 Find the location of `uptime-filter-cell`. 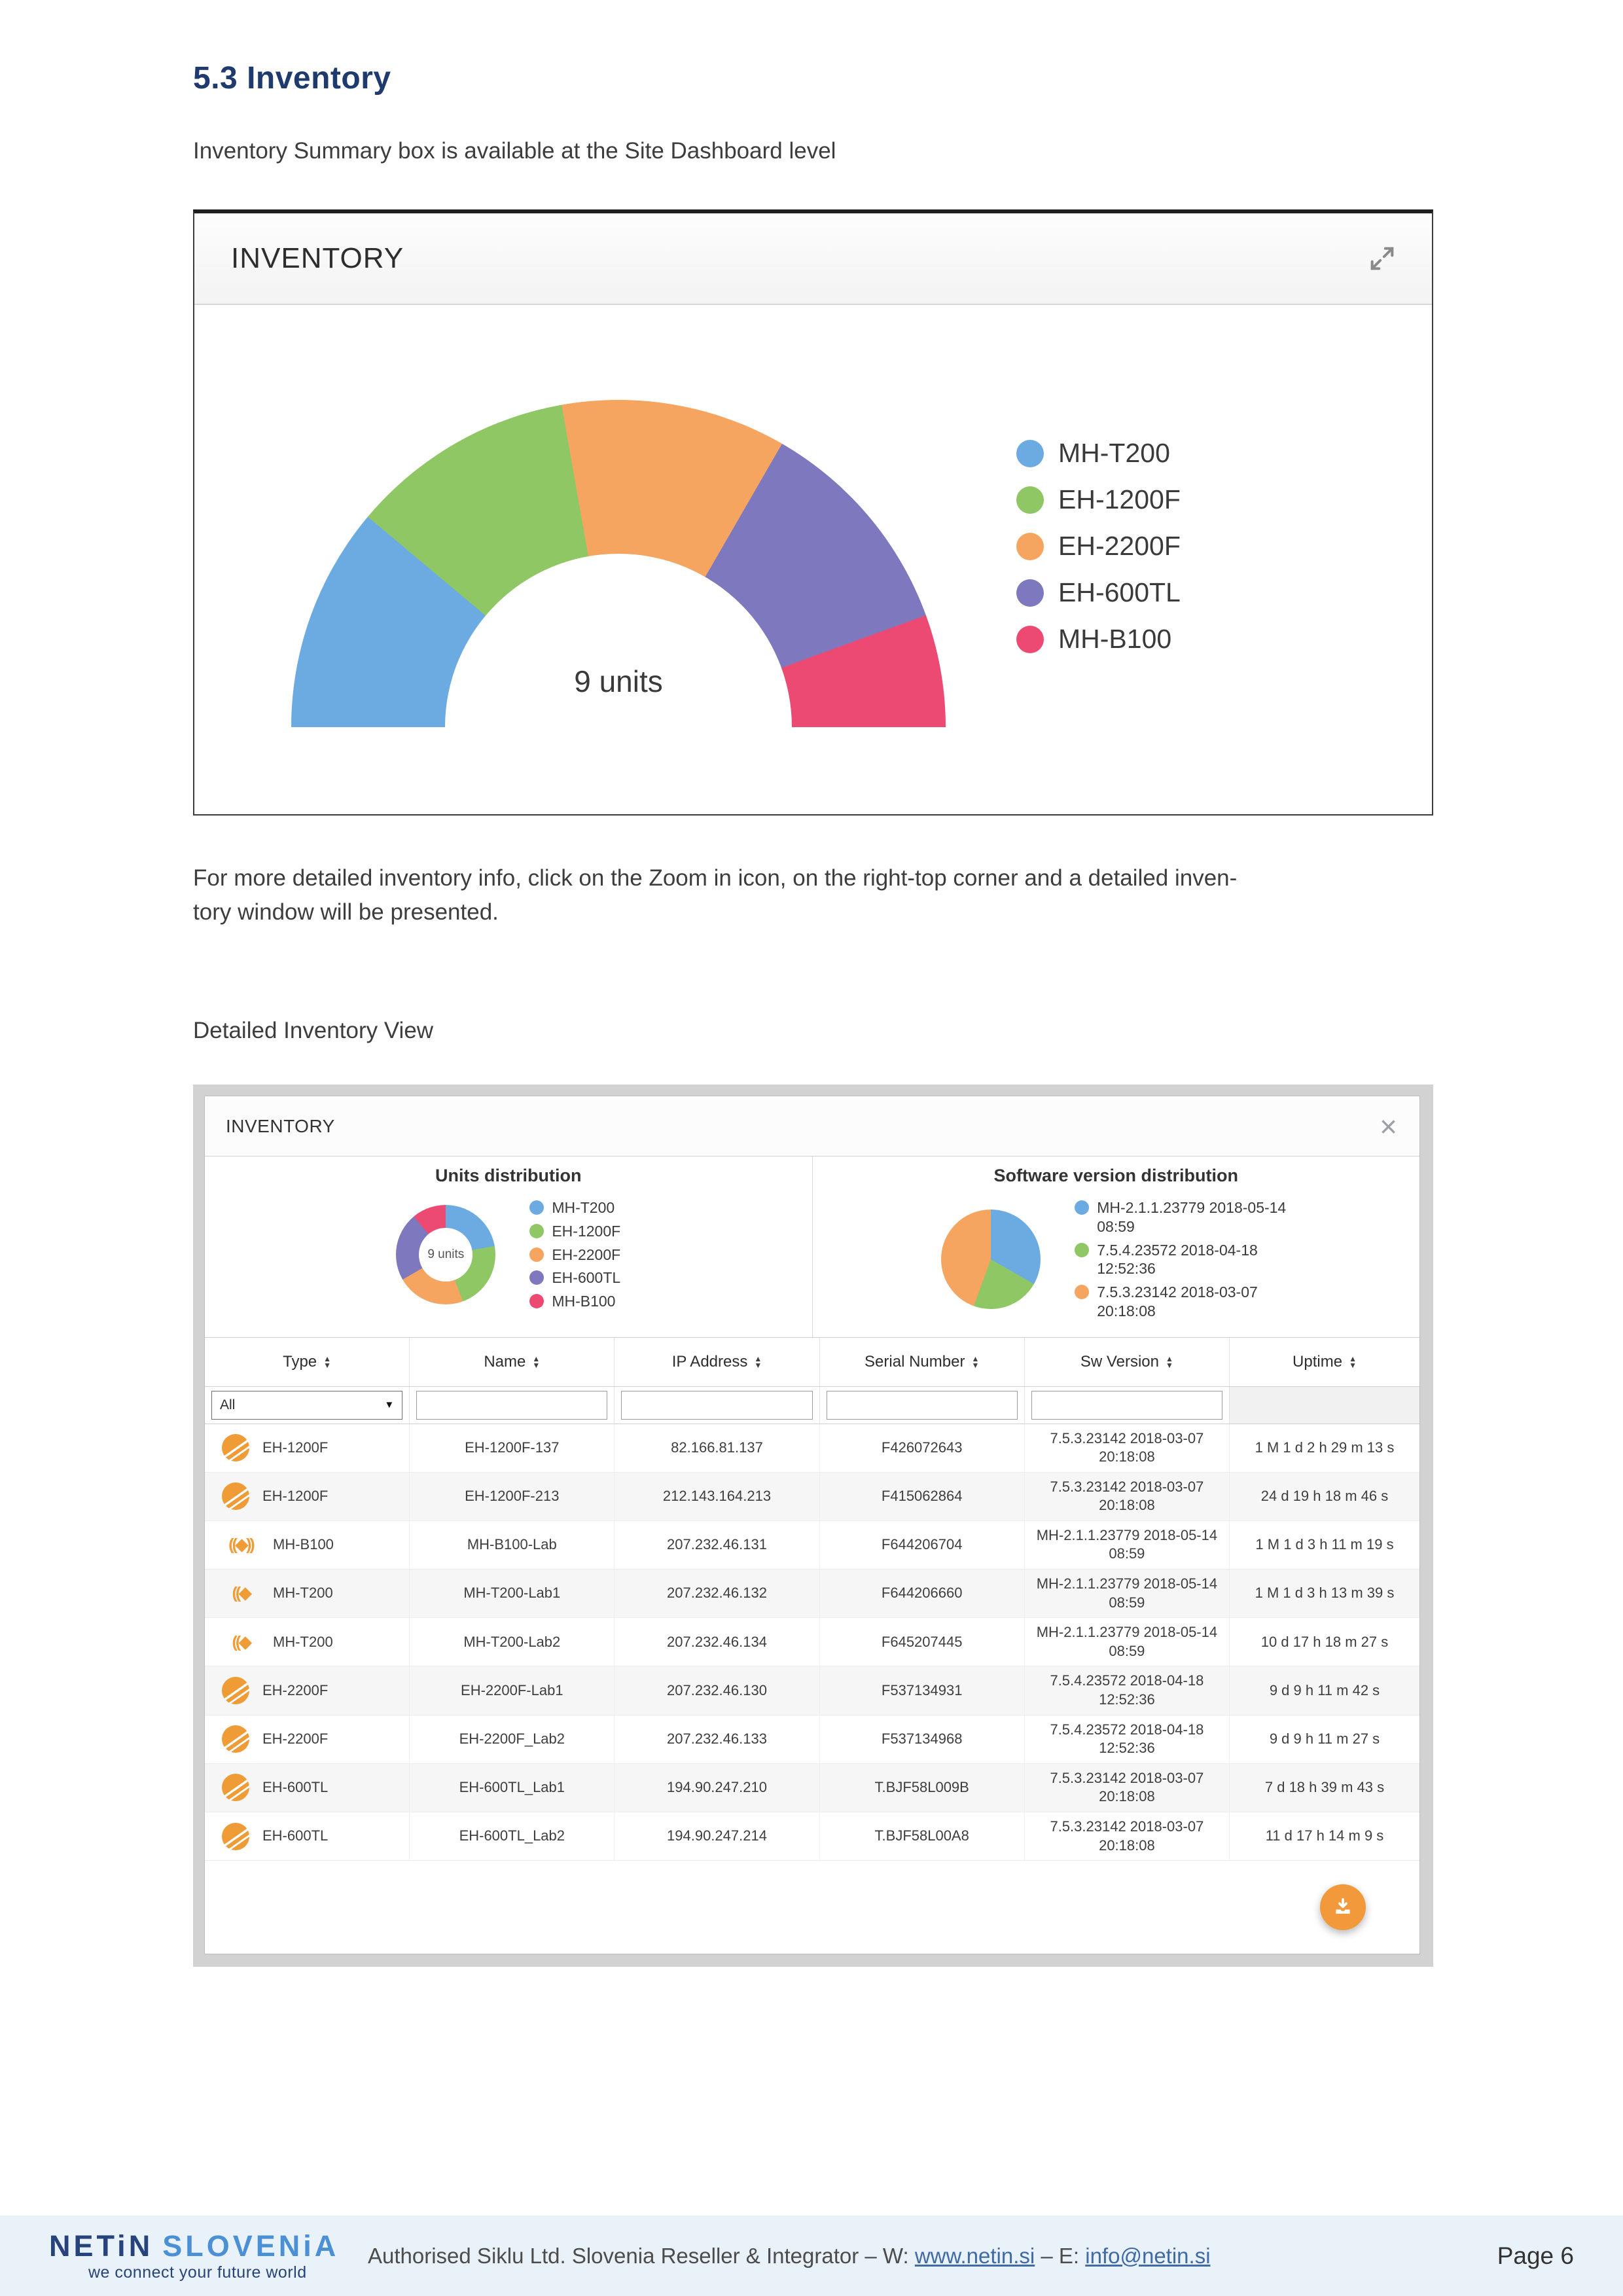

uptime-filter-cell is located at coordinates (1324, 1405).